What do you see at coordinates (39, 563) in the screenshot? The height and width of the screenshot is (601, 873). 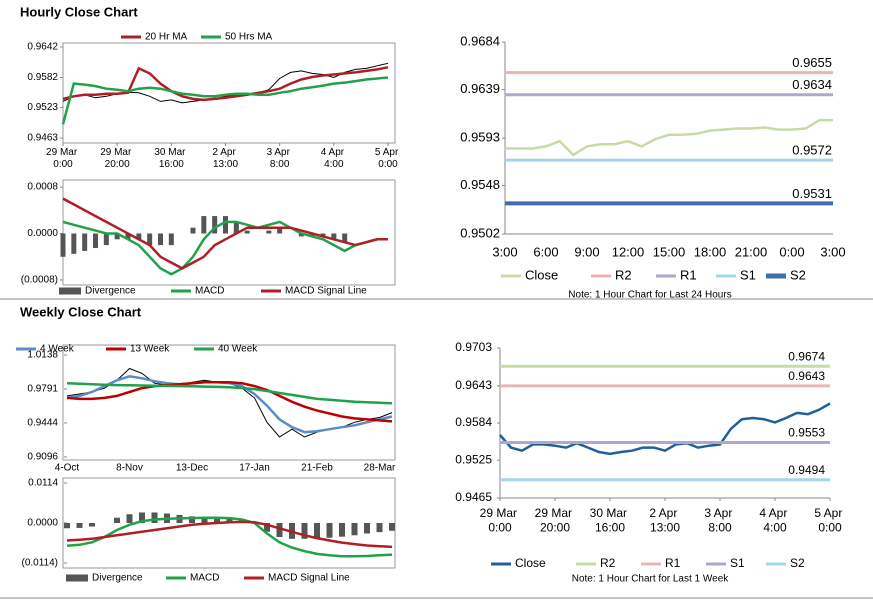 I see `y-tick-label: (0.0114)` at bounding box center [39, 563].